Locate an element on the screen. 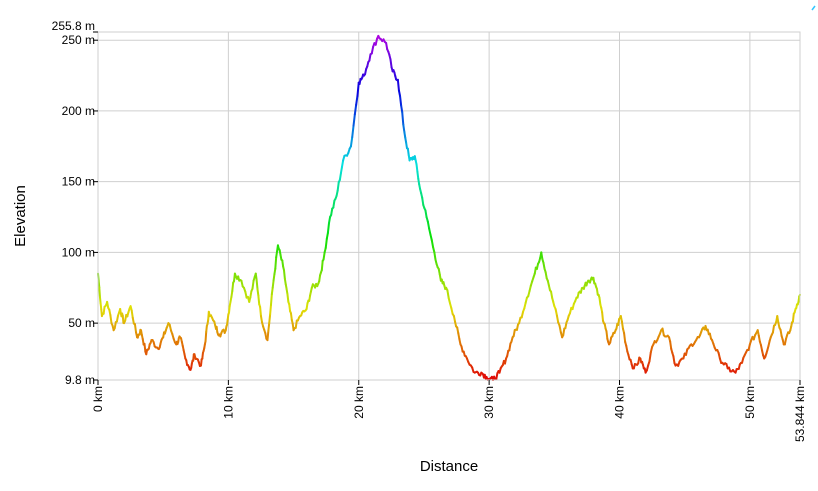 This screenshot has width=818, height=491. x-tick-label: 10 km is located at coordinates (228, 402).